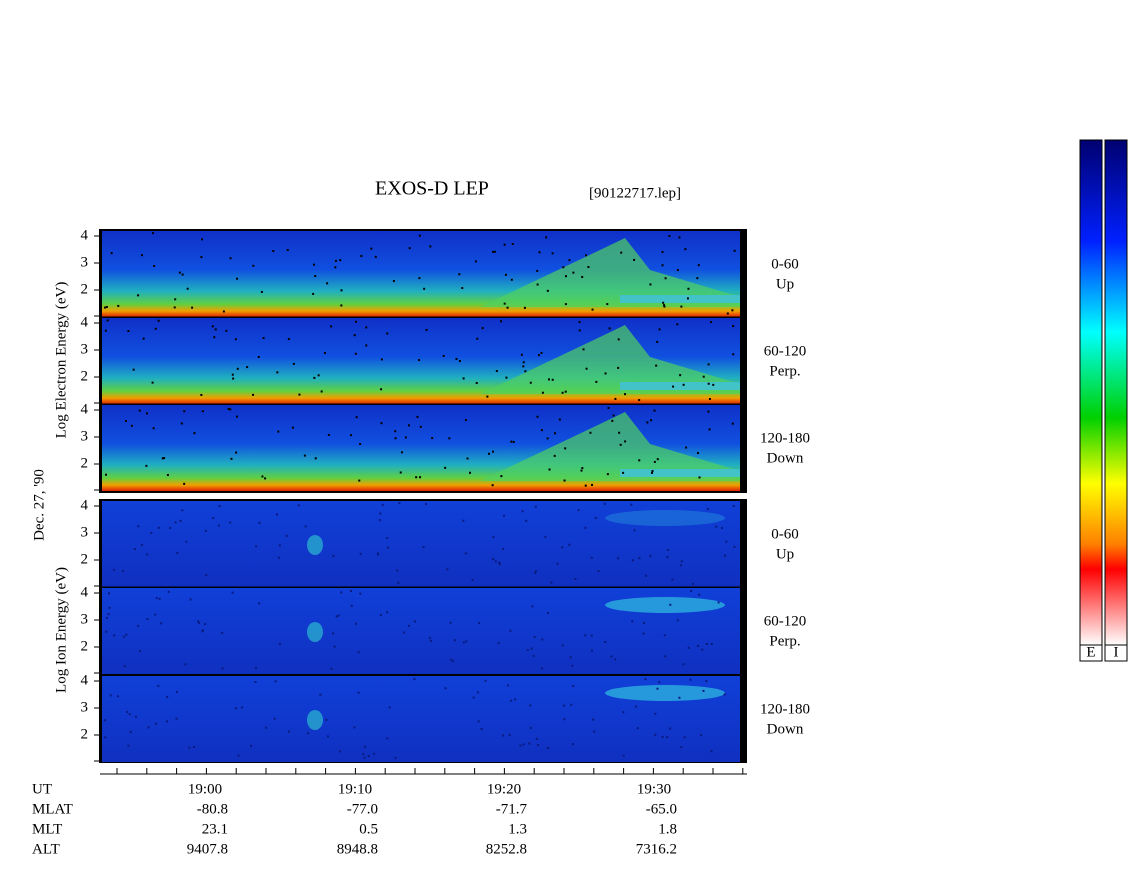 The height and width of the screenshot is (875, 1130). I want to click on y-tick-label: 4, so click(85, 235).